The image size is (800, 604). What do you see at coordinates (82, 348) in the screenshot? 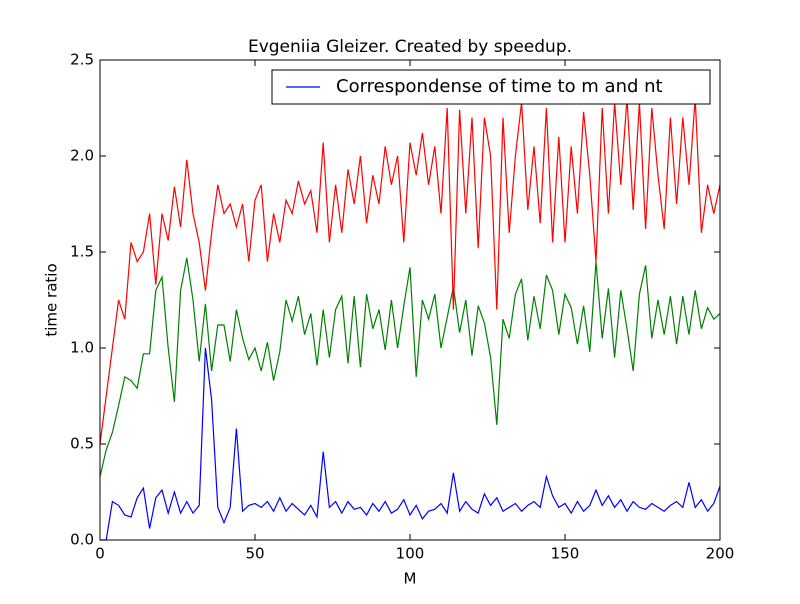
I see `y-tick-label: 1.0` at bounding box center [82, 348].